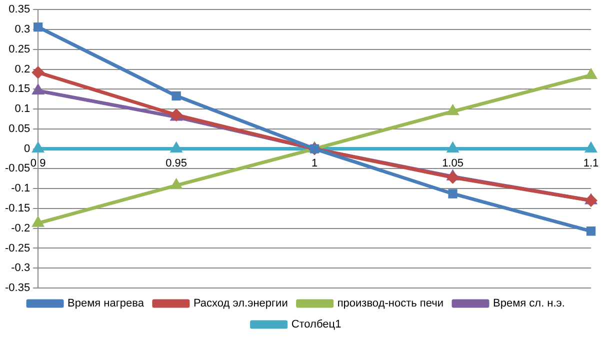 Image resolution: width=605 pixels, height=340 pixels. I want to click on y-tick-label: -0.05, so click(17, 168).